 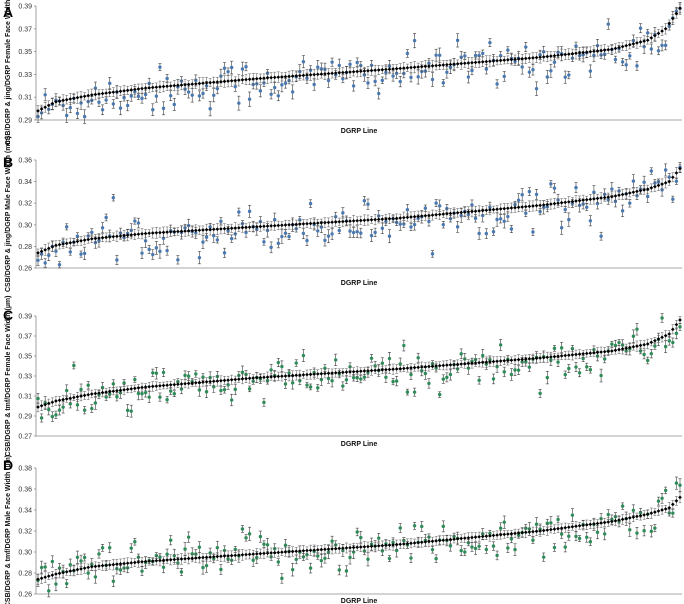 I want to click on y-tick-label: 0.26, so click(x=25, y=595).